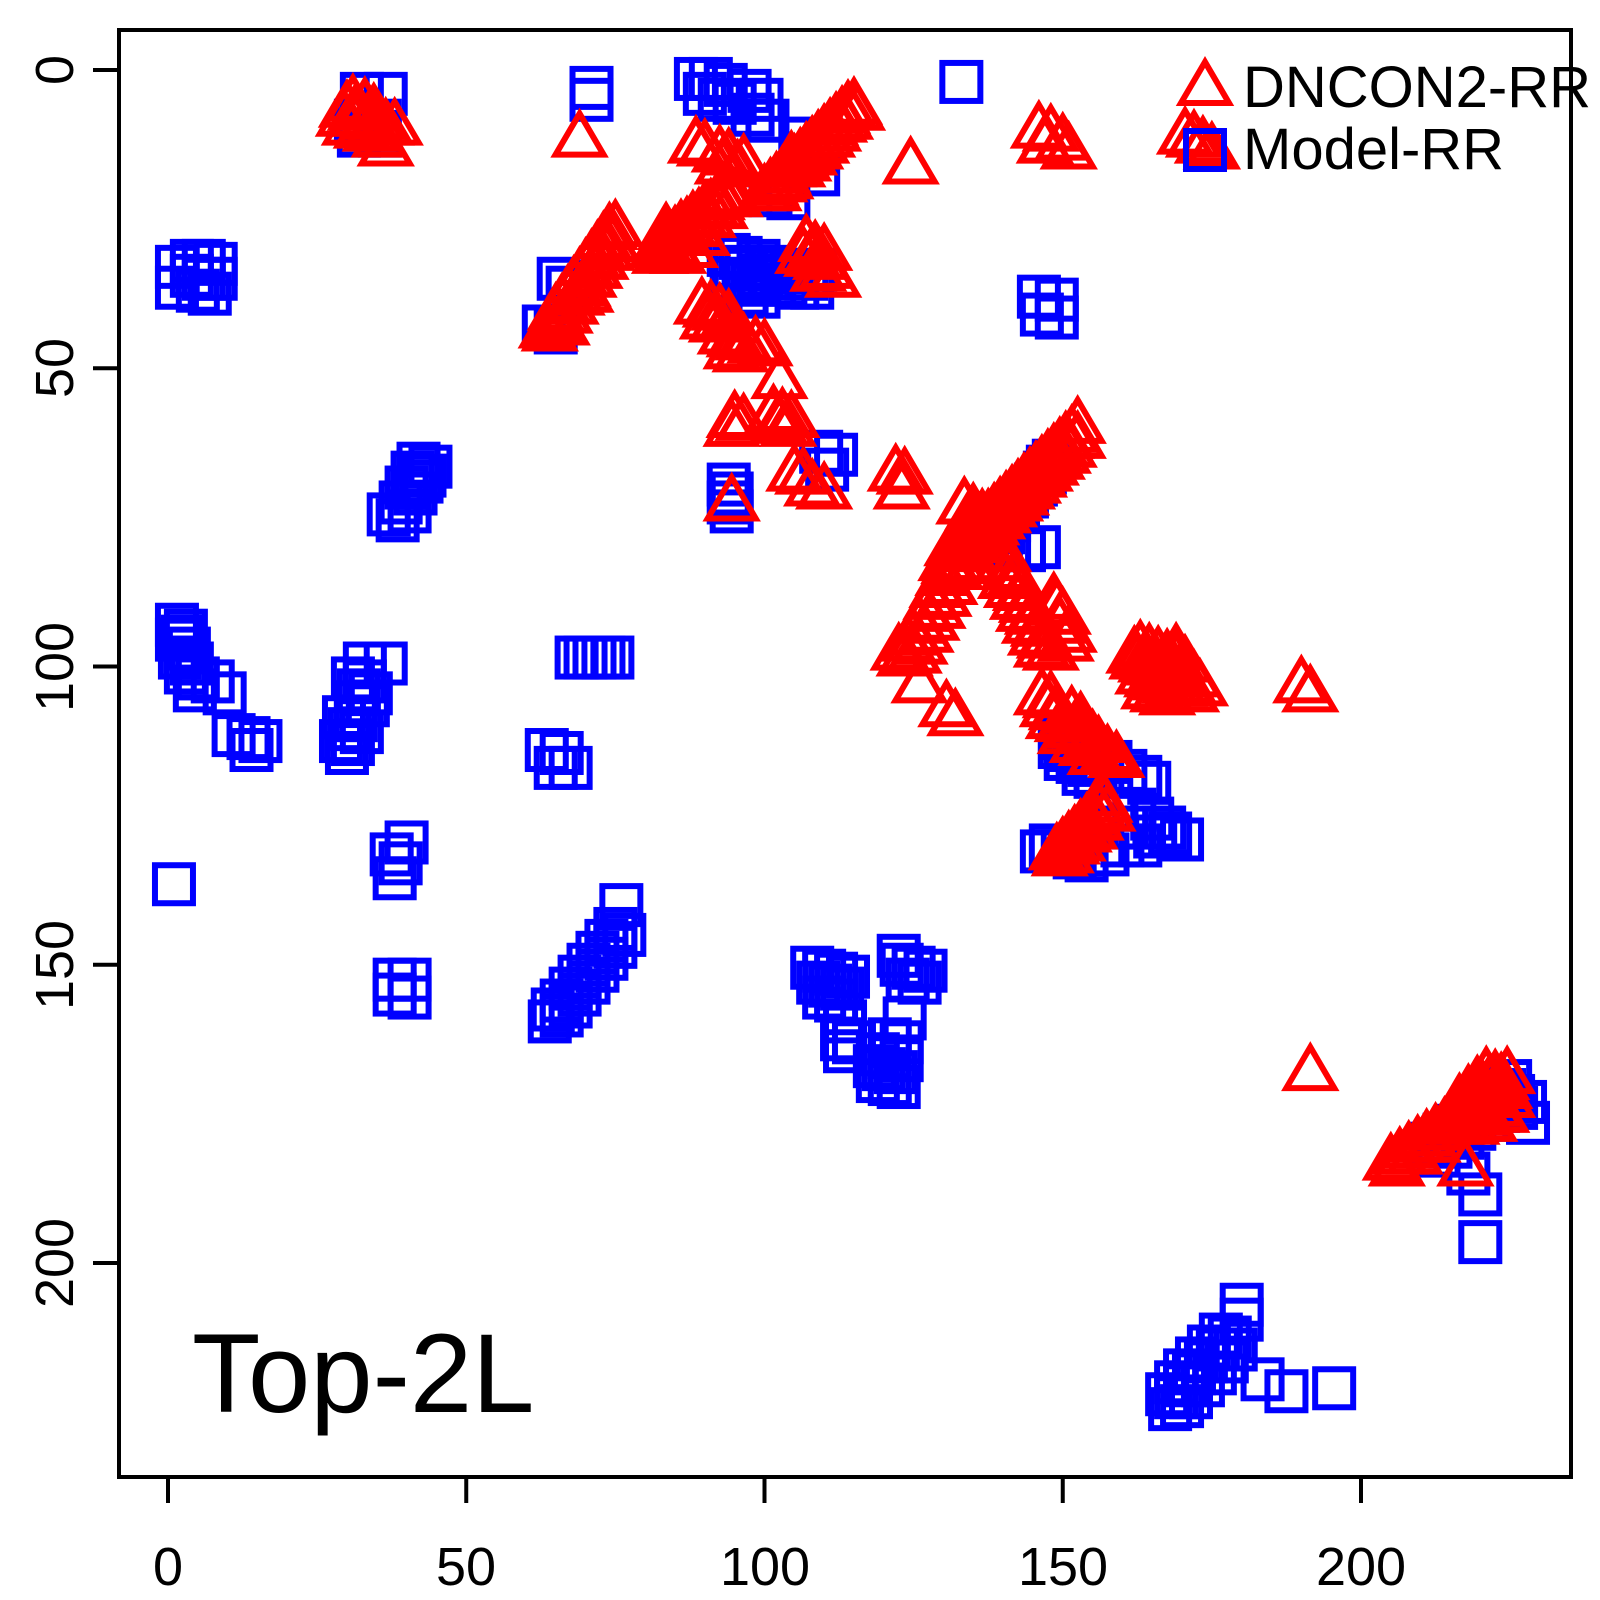  Describe the element at coordinates (55, 1263) in the screenshot. I see `y-tick-label: 200` at that location.